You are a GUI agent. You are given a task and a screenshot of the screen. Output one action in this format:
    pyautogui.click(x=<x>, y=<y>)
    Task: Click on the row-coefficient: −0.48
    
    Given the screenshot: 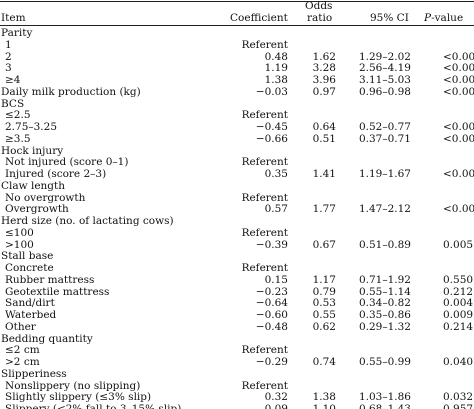 What is the action you would take?
    pyautogui.click(x=271, y=326)
    